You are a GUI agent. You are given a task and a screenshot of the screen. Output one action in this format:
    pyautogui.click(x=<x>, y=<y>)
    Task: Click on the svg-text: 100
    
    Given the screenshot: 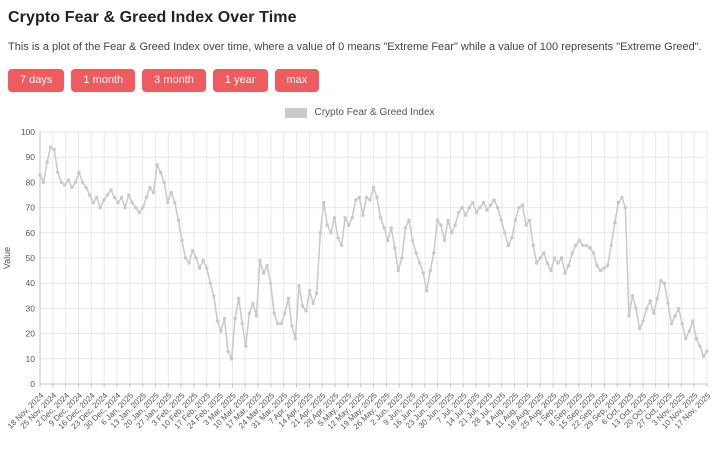 What is the action you would take?
    pyautogui.click(x=28, y=132)
    